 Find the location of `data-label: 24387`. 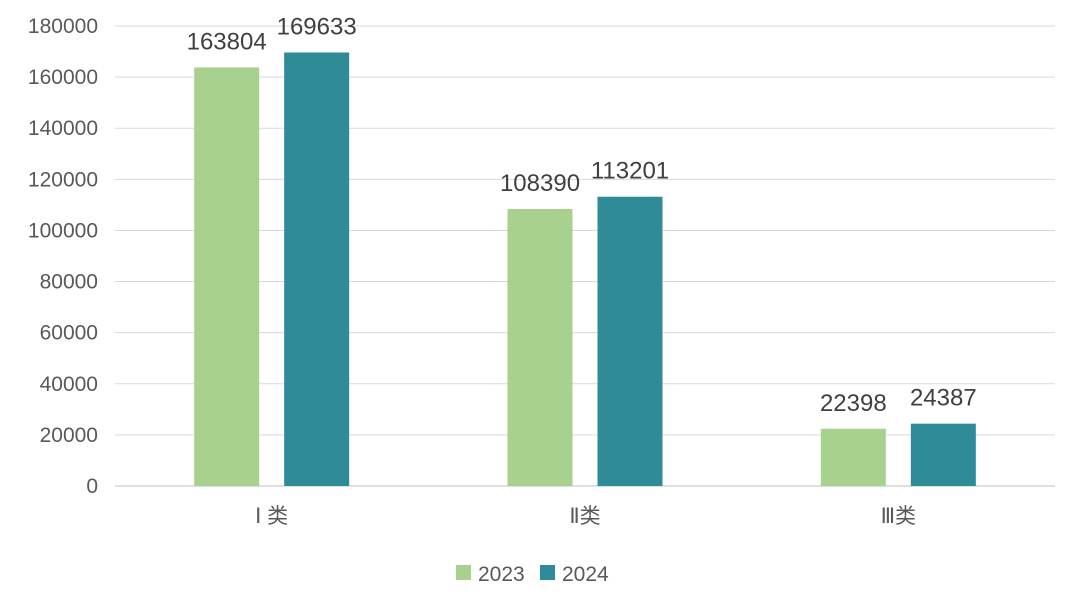

data-label: 24387 is located at coordinates (943, 398).